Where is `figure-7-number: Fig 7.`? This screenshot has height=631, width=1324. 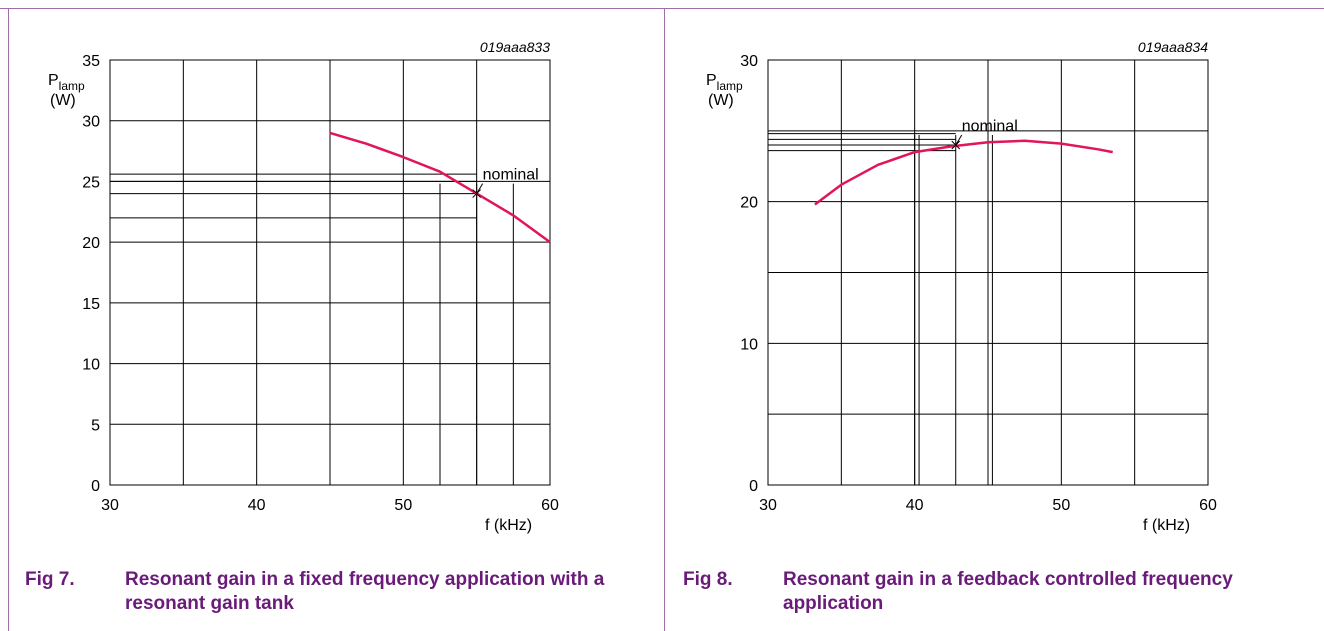 figure-7-number: Fig 7. is located at coordinates (50, 579).